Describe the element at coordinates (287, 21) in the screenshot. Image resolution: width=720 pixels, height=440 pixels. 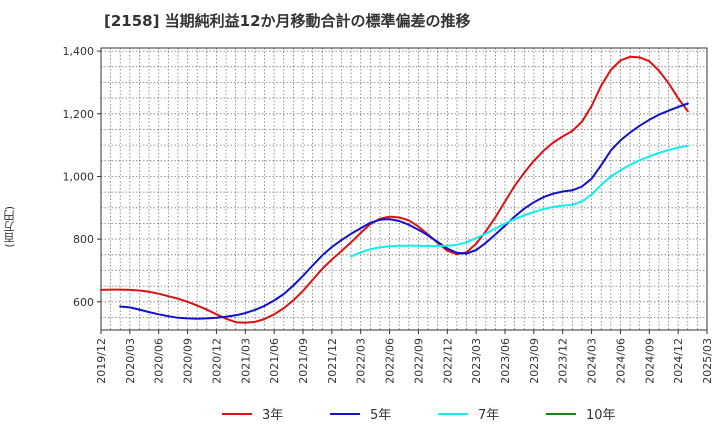
I see `chart-title: [2158] 当期純利益12か月移動合計の標準偏差の推移` at that location.